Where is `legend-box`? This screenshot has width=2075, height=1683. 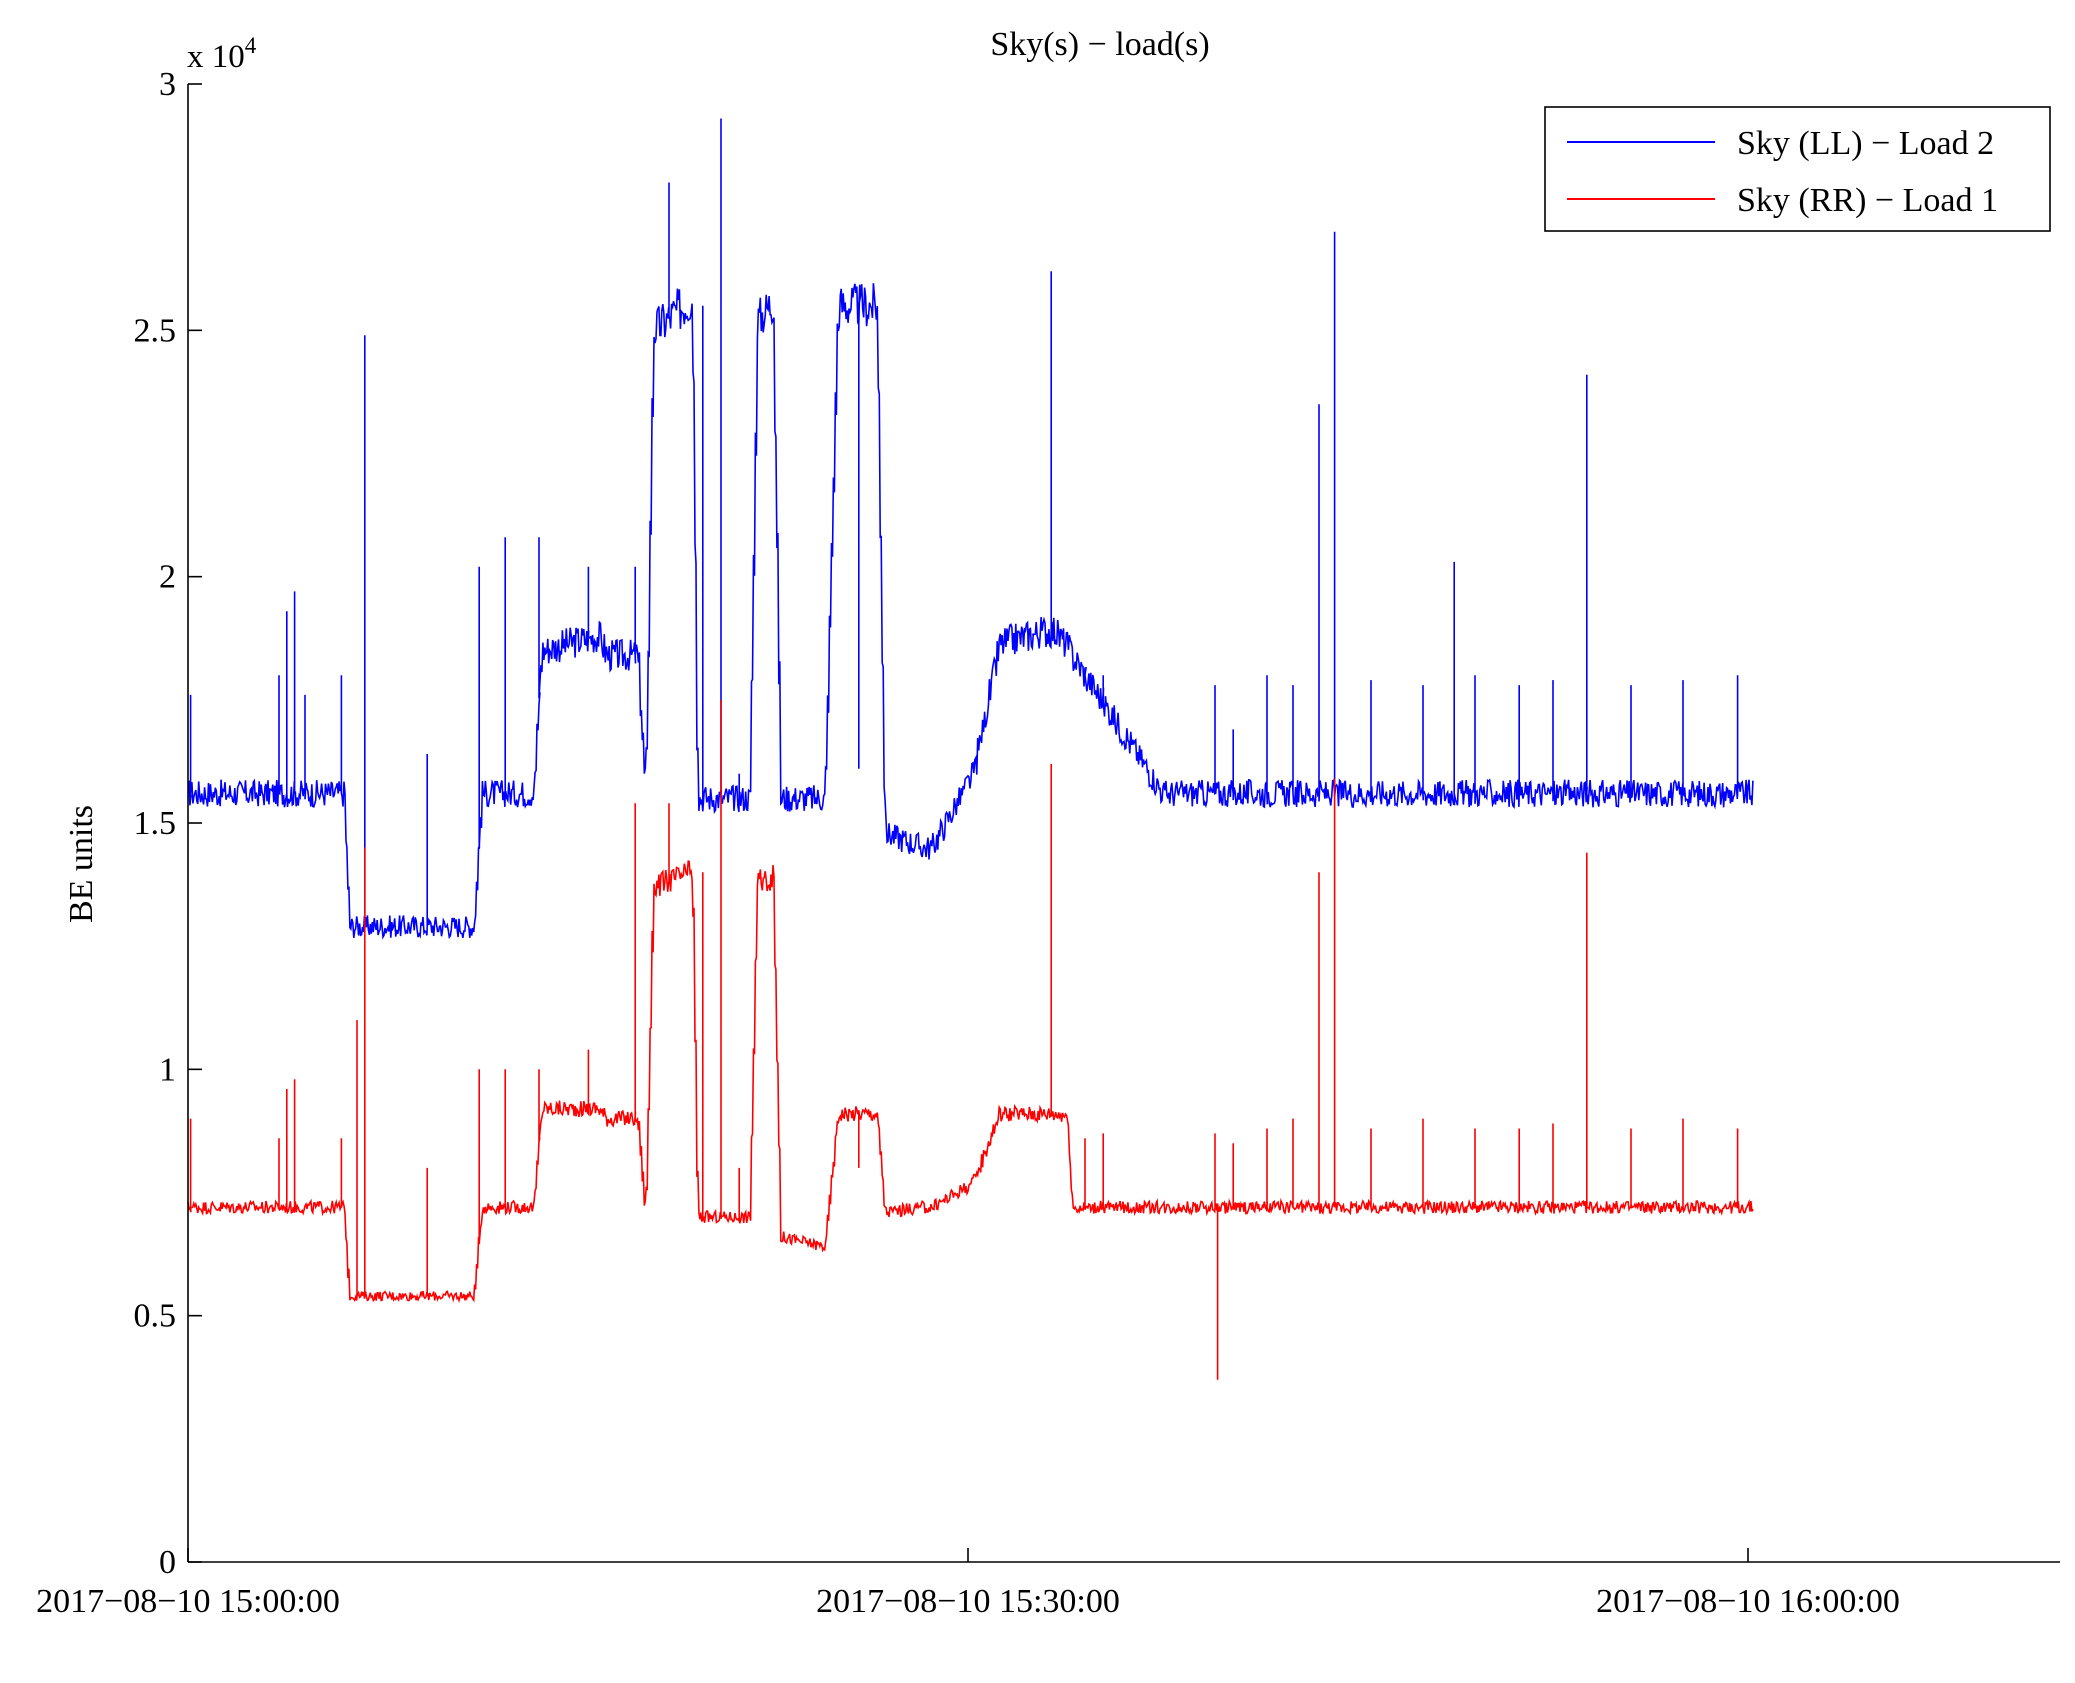
legend-box is located at coordinates (1797, 169).